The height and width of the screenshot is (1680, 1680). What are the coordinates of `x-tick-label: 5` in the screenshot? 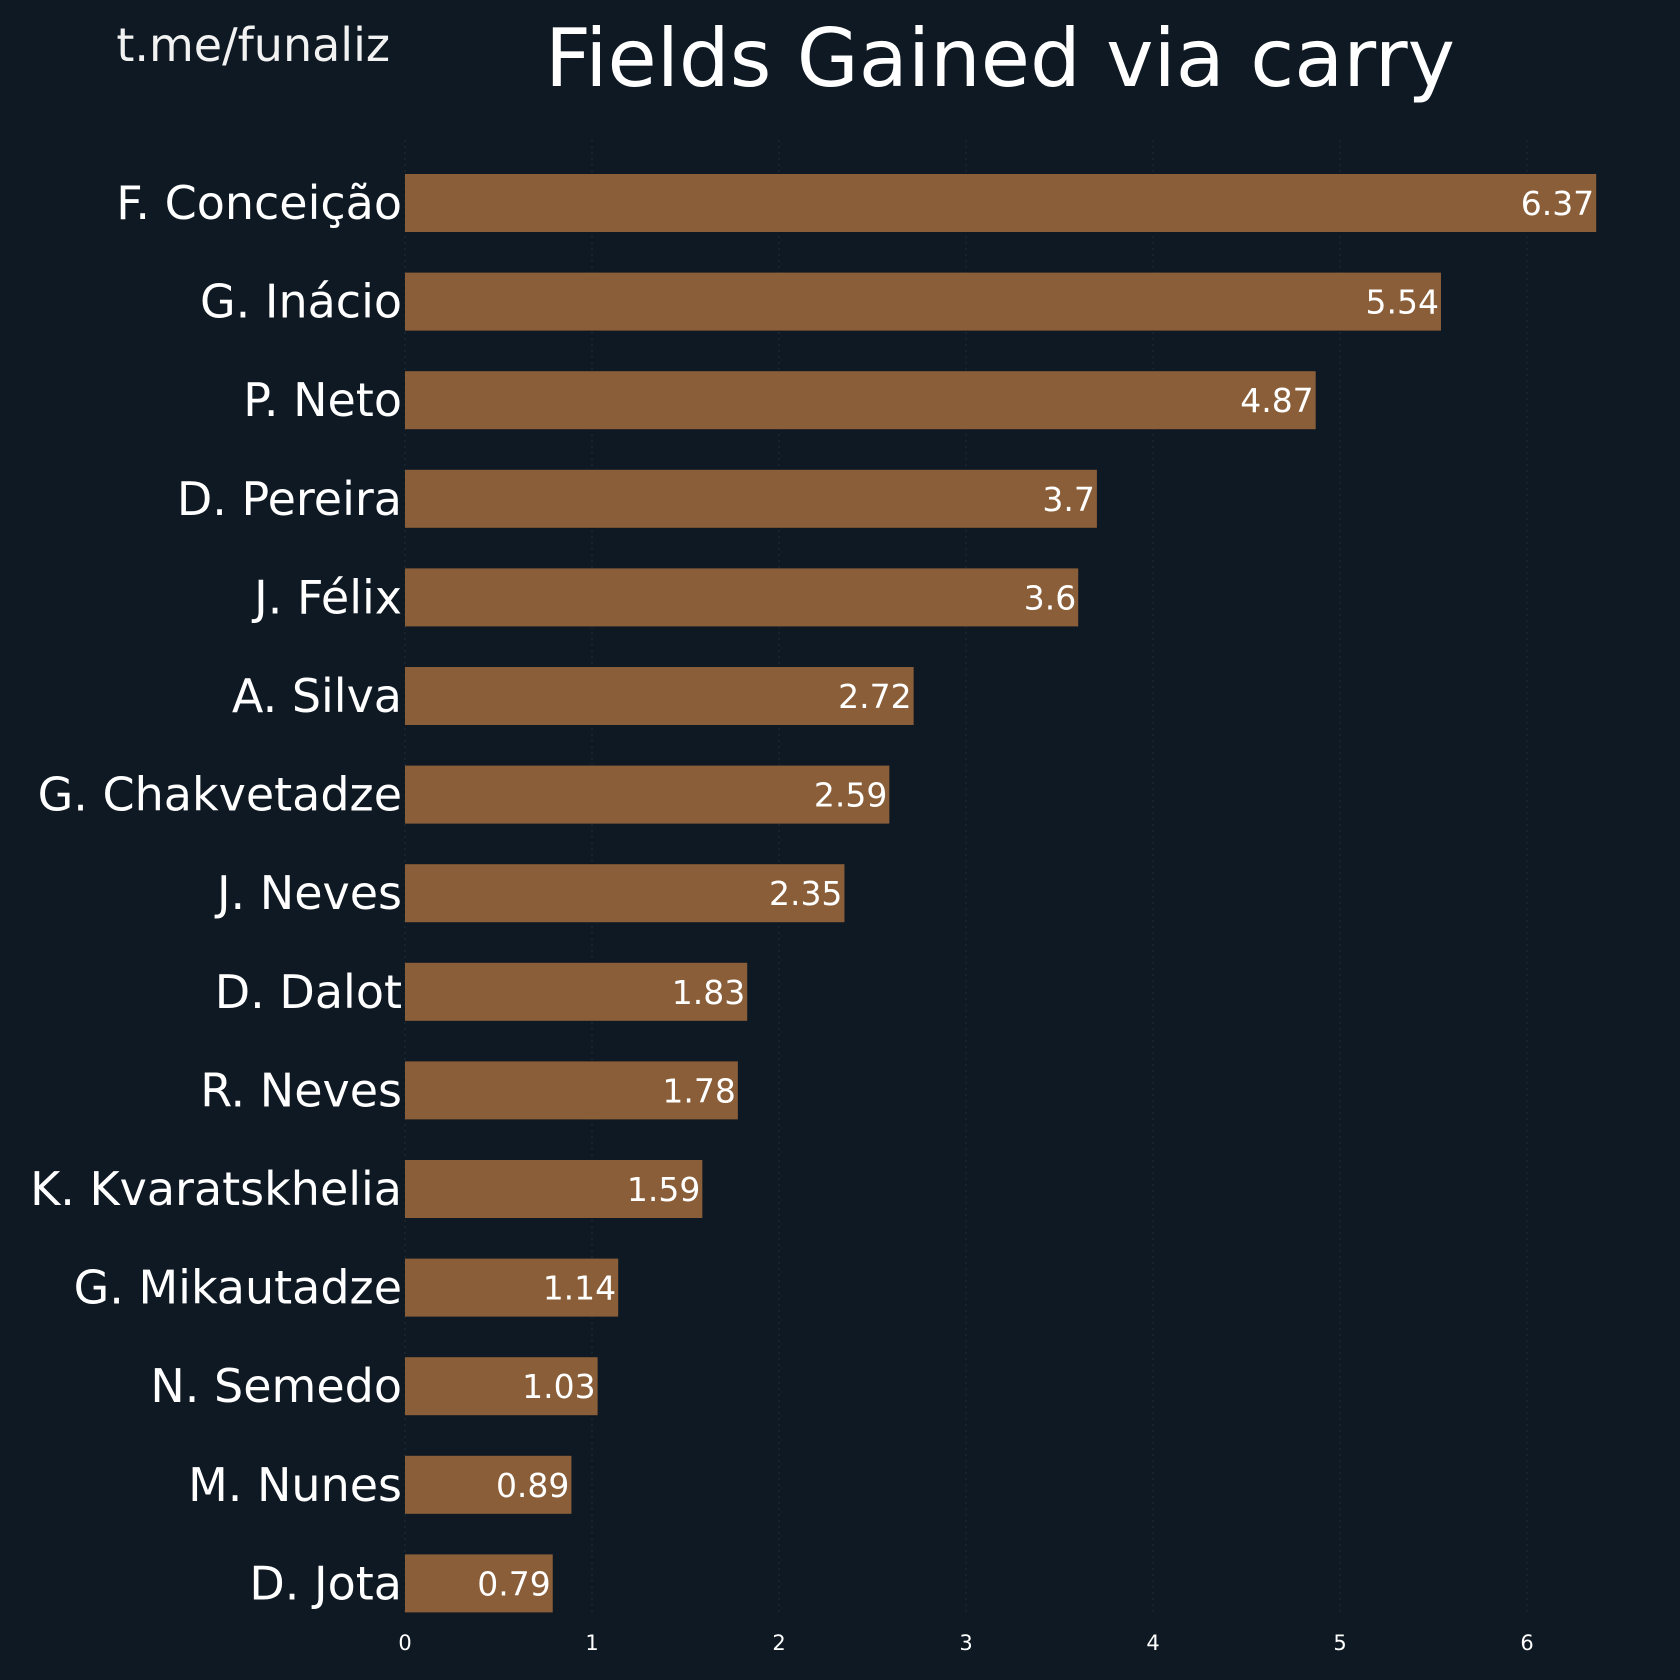 It's located at (1339, 1643).